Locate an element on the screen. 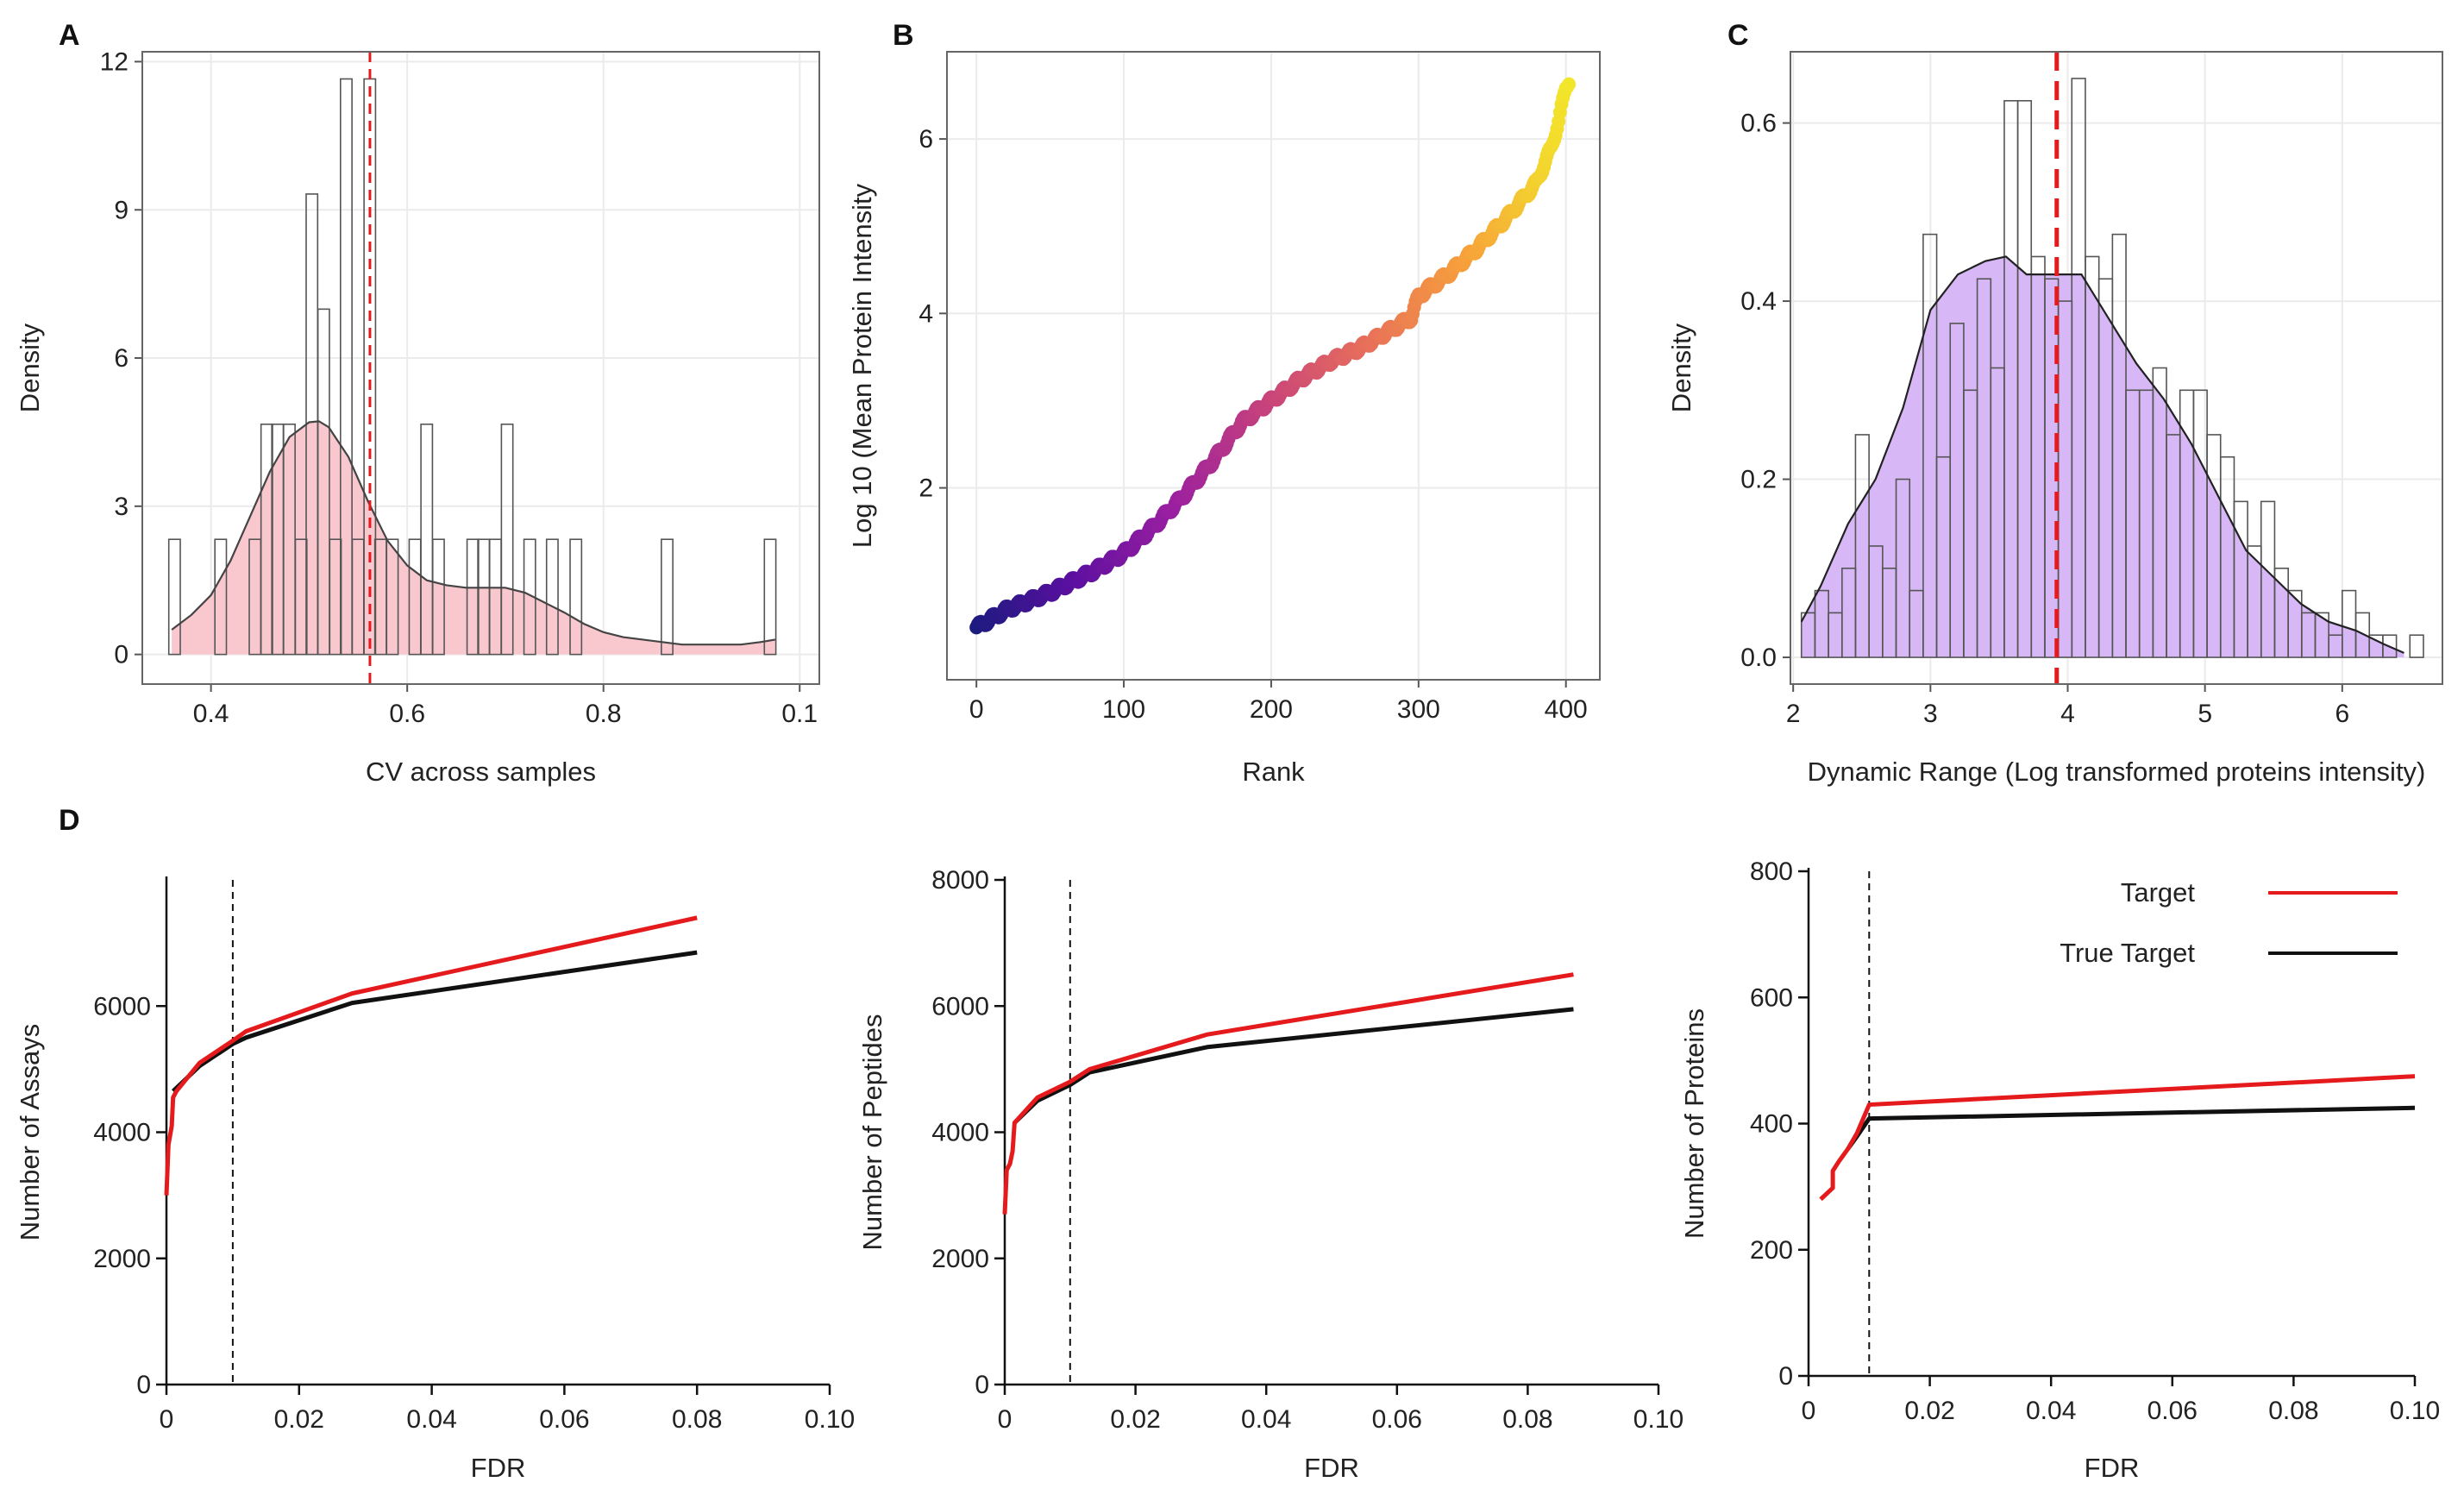 The image size is (2464, 1501). x-tick-label: 4 is located at coordinates (2068, 714).